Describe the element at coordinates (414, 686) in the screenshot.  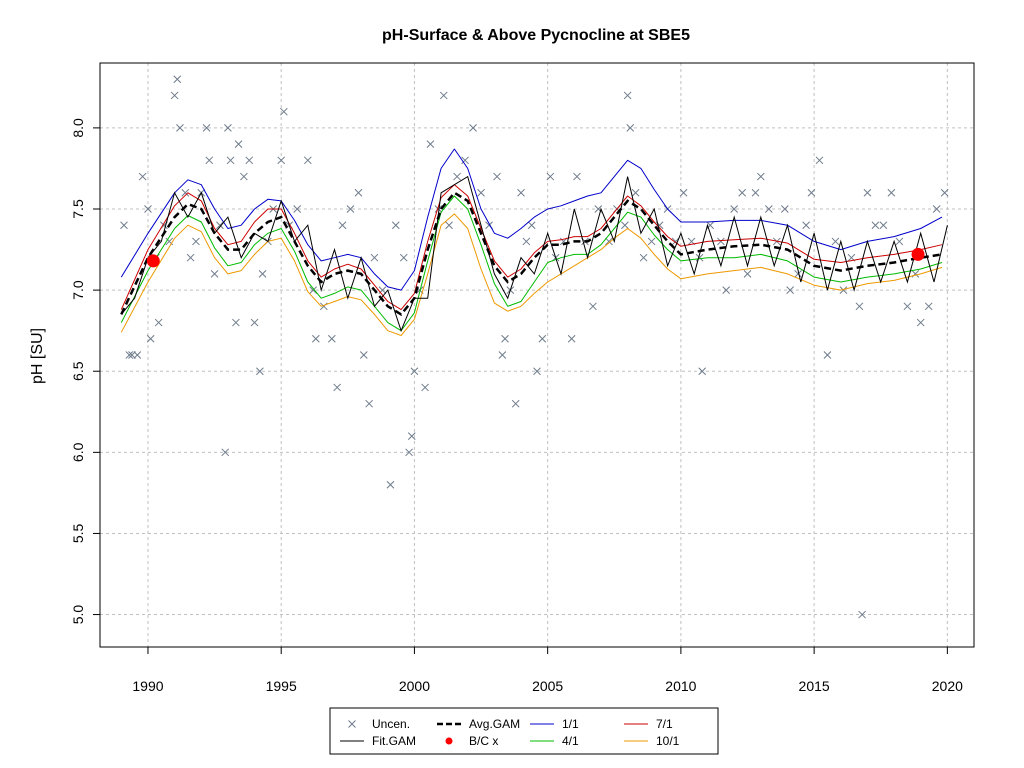
I see `x-tick-label: 2000` at that location.